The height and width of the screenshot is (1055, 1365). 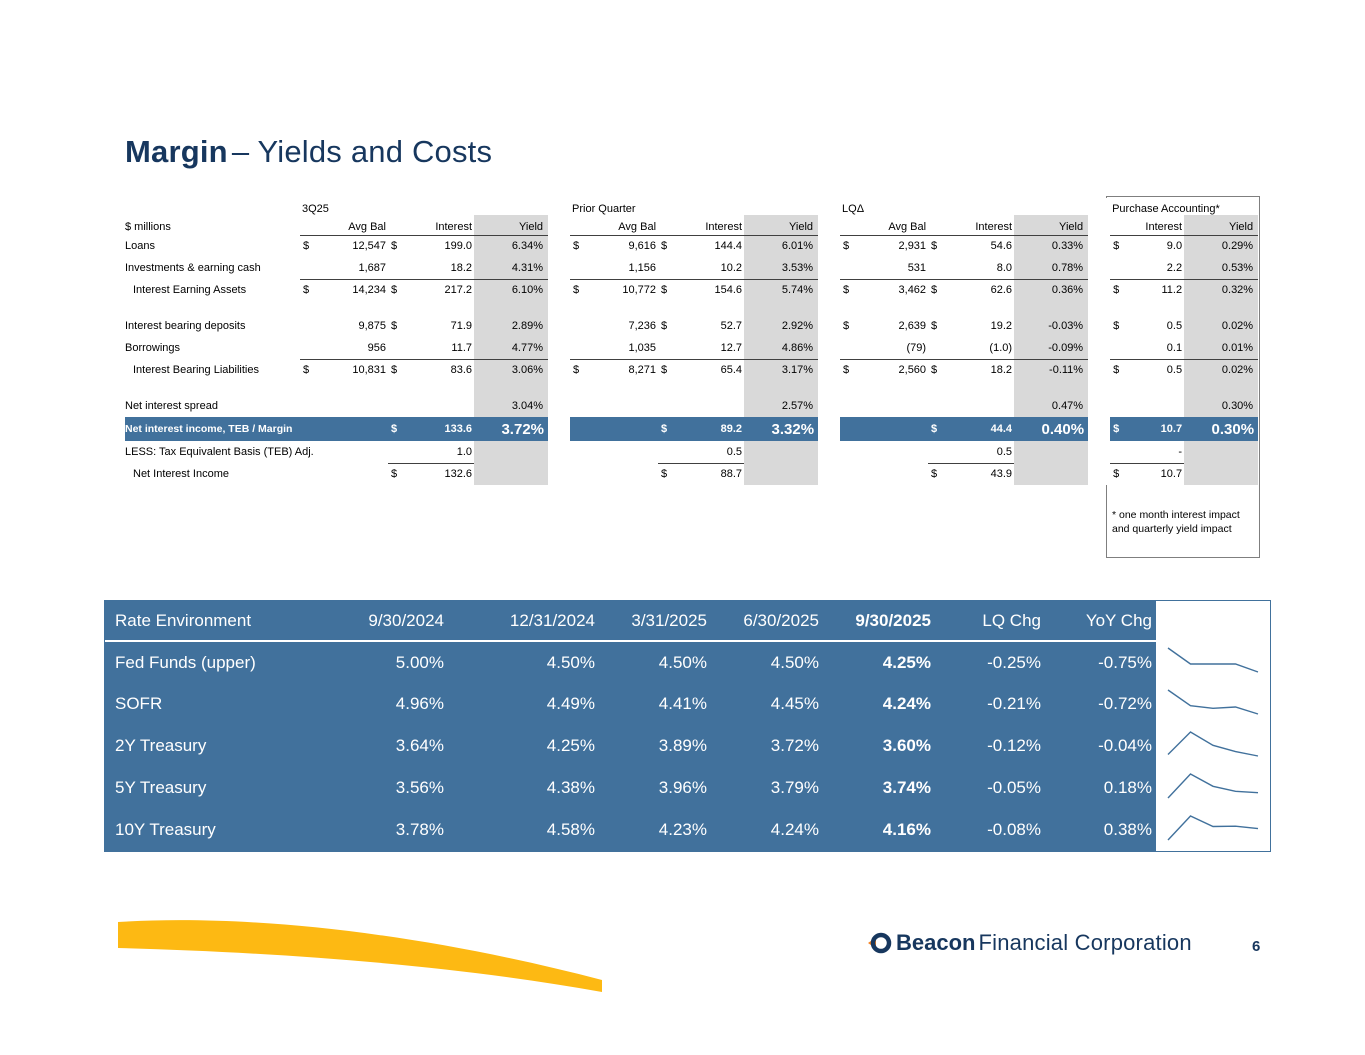 I want to click on rate-cell: 3.72%, so click(x=794, y=745).